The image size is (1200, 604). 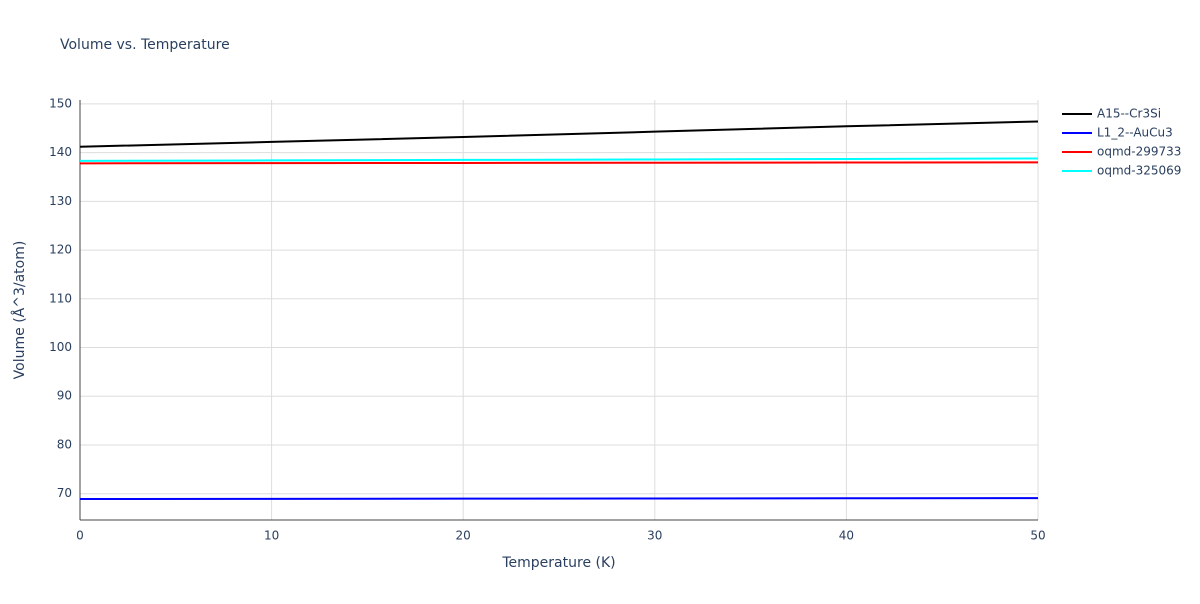 What do you see at coordinates (1037, 536) in the screenshot?
I see `x-tick-label: 50` at bounding box center [1037, 536].